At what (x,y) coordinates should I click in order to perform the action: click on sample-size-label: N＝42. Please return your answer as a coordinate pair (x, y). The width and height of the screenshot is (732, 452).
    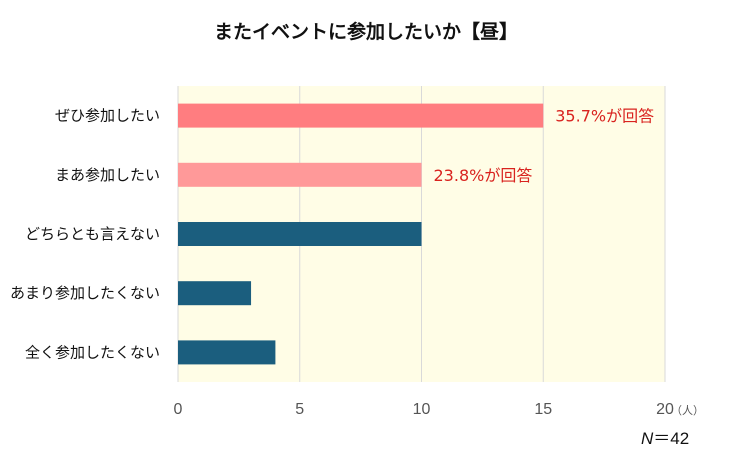
    Looking at the image, I should click on (665, 438).